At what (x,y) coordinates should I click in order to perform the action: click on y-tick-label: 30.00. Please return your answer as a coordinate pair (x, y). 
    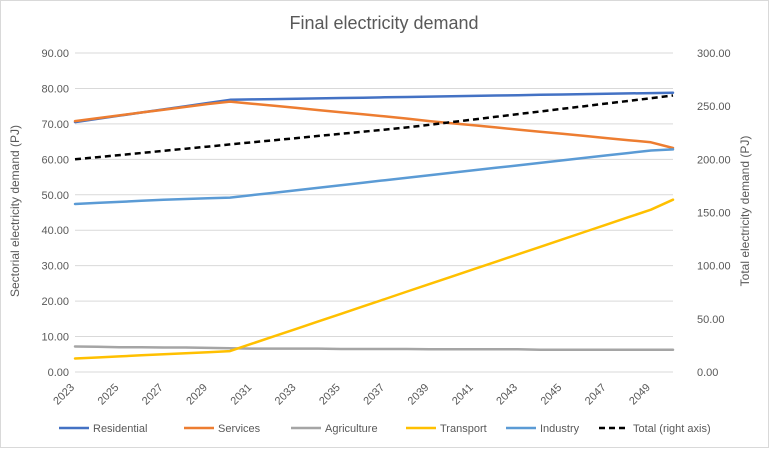
    Looking at the image, I should click on (55, 267).